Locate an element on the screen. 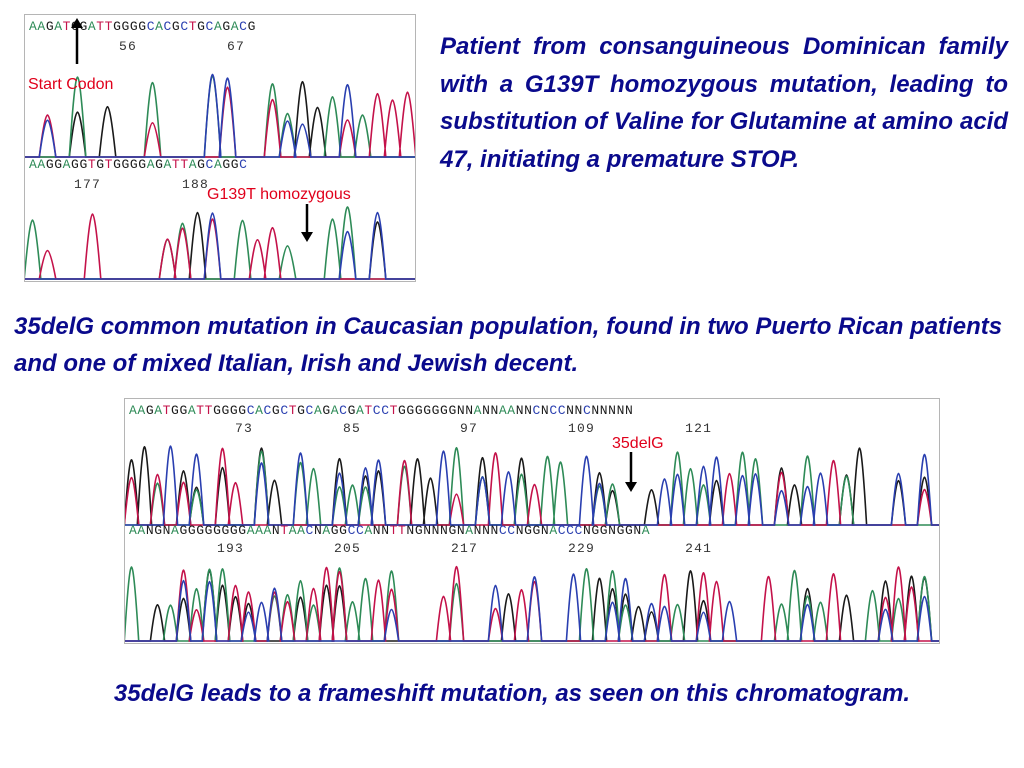 The width and height of the screenshot is (1024, 768). 35delg-arrow-icon is located at coordinates (631, 472).